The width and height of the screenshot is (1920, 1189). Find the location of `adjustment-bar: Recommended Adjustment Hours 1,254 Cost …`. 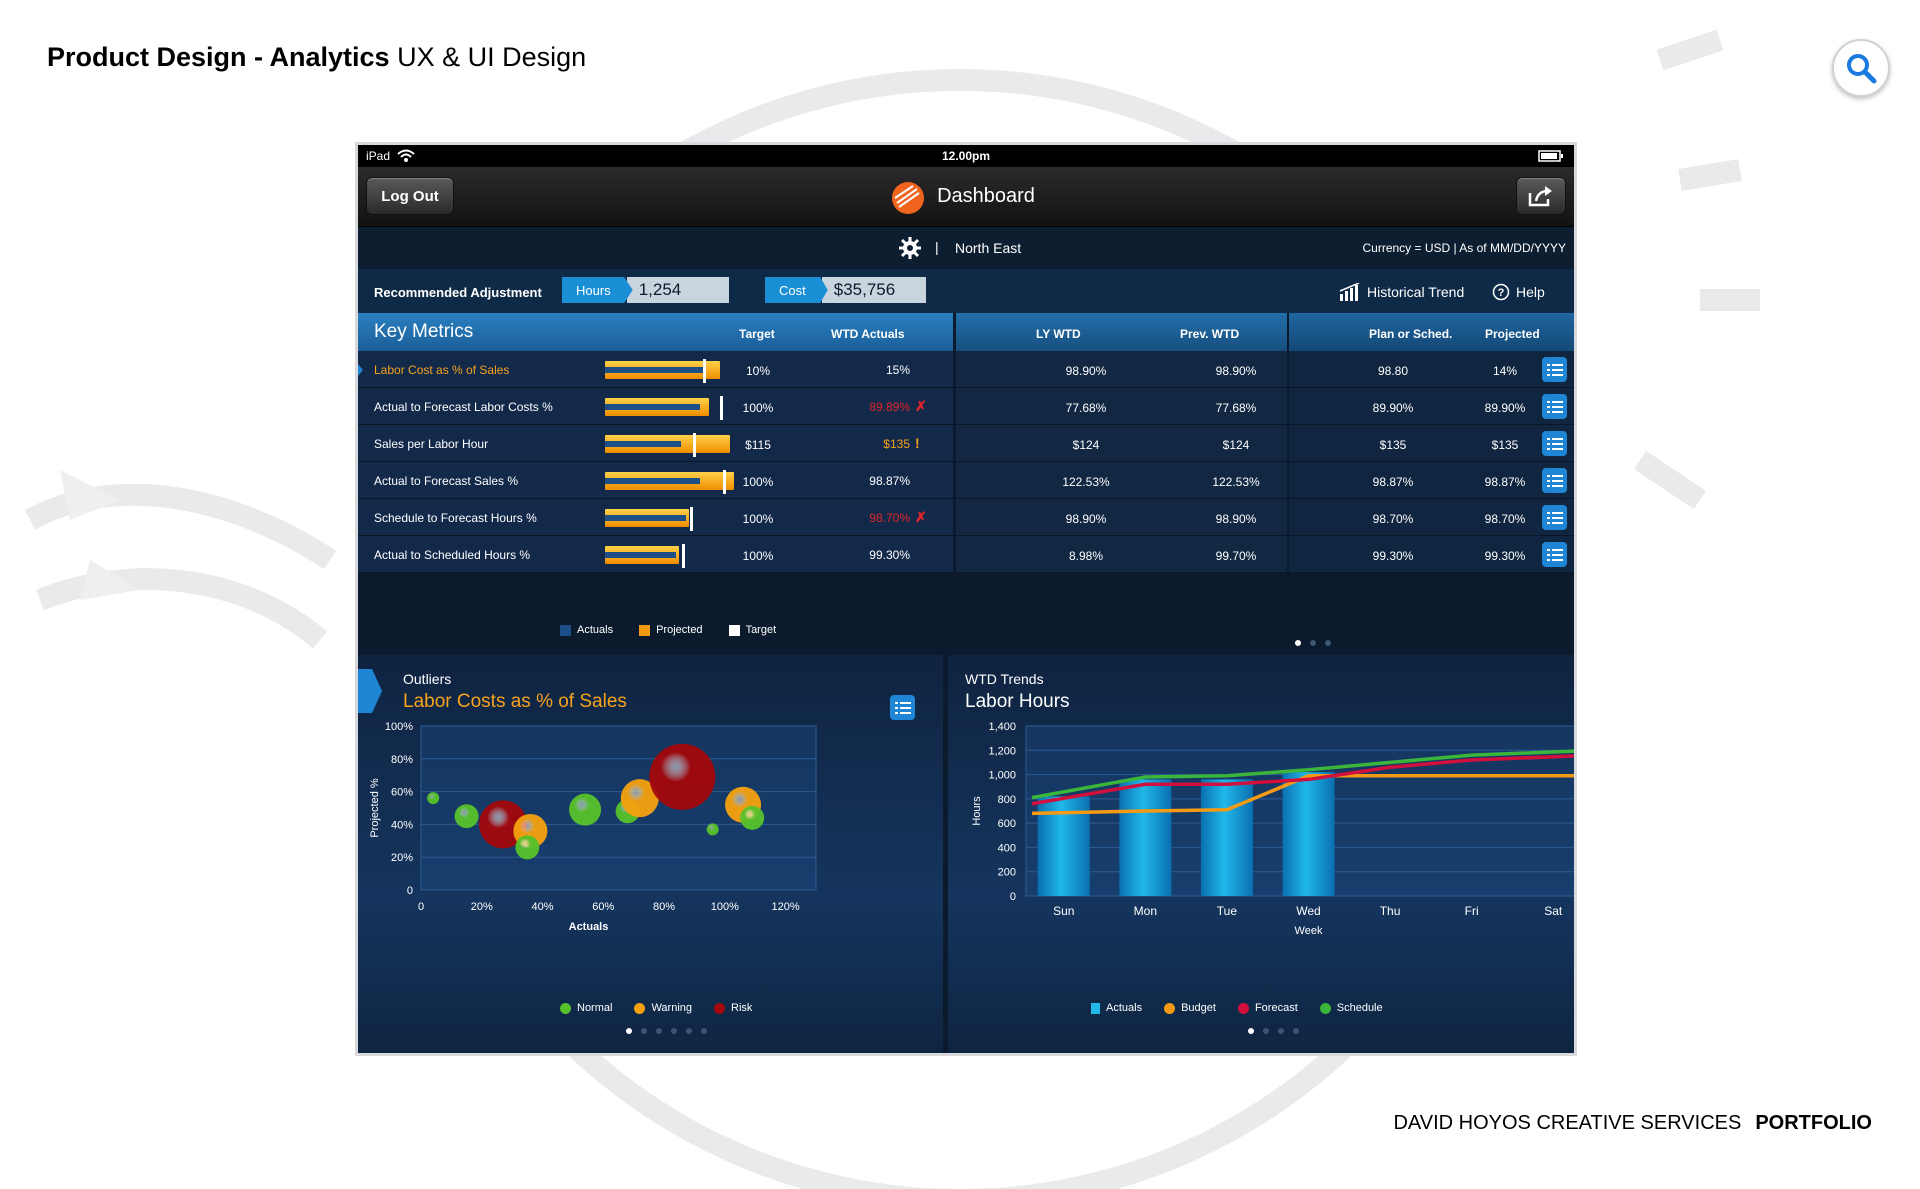

adjustment-bar: Recommended Adjustment Hours 1,254 Cost … is located at coordinates (966, 291).